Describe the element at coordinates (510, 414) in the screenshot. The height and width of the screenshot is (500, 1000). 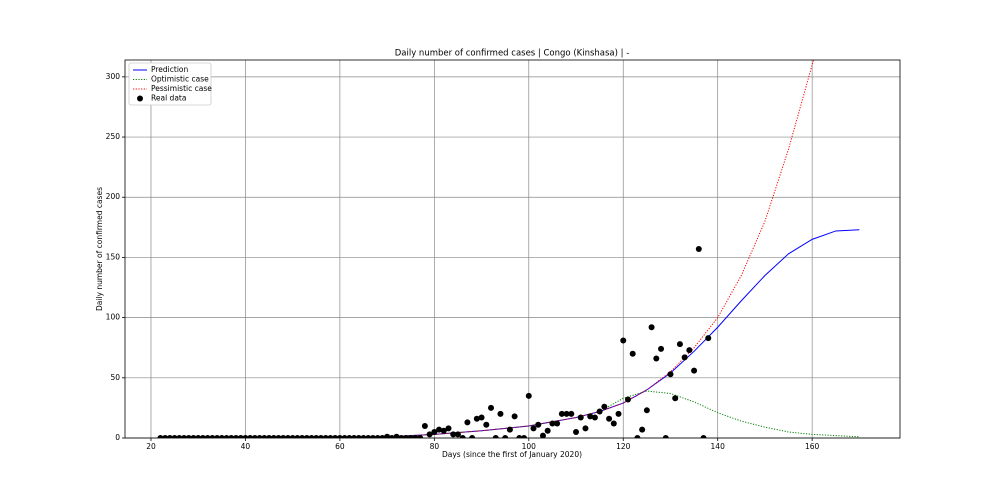
I see `series-line` at that location.